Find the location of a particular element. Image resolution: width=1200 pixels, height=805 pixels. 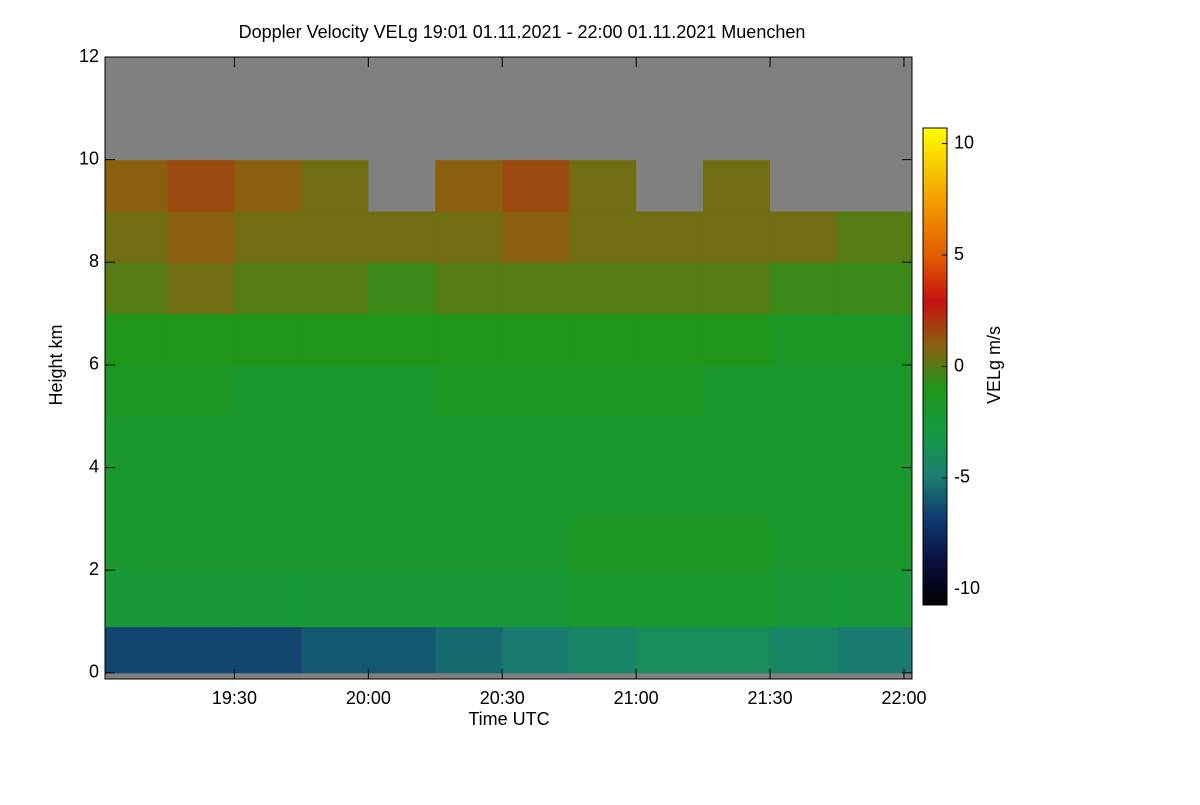

colorbar-tick-label: 5 is located at coordinates (959, 254).